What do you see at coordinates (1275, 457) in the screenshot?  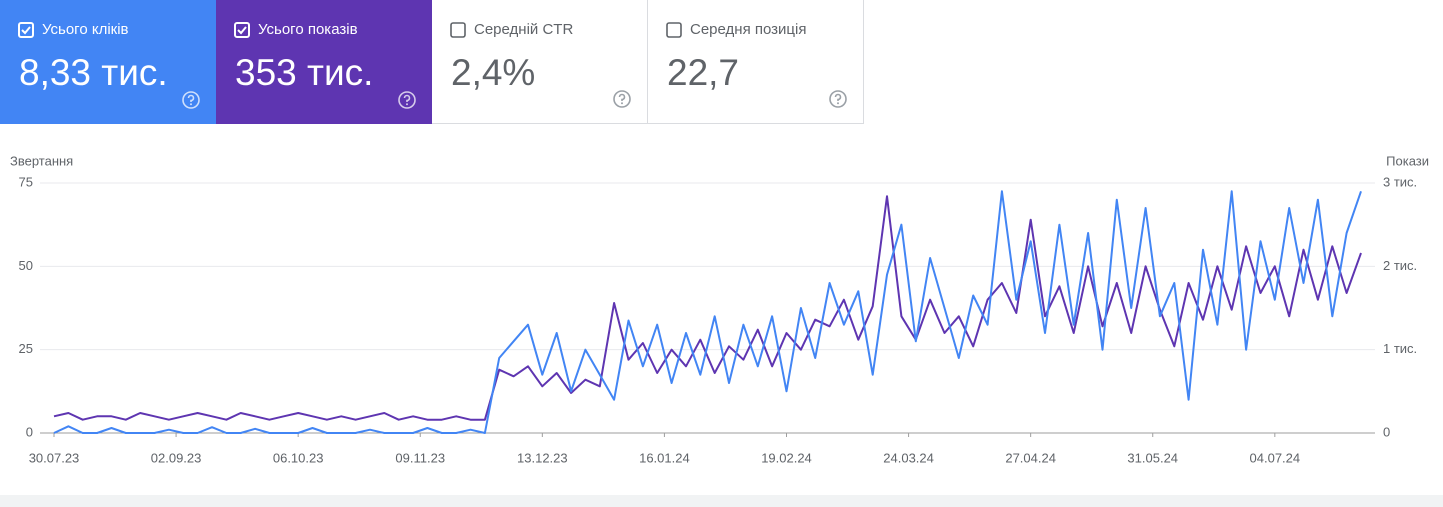 I see `x-tick-label: 04.07.24` at bounding box center [1275, 457].